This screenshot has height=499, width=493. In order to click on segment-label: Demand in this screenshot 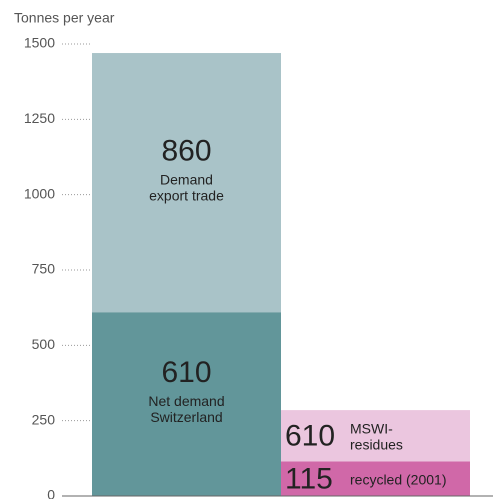, I will do `click(186, 179)`.